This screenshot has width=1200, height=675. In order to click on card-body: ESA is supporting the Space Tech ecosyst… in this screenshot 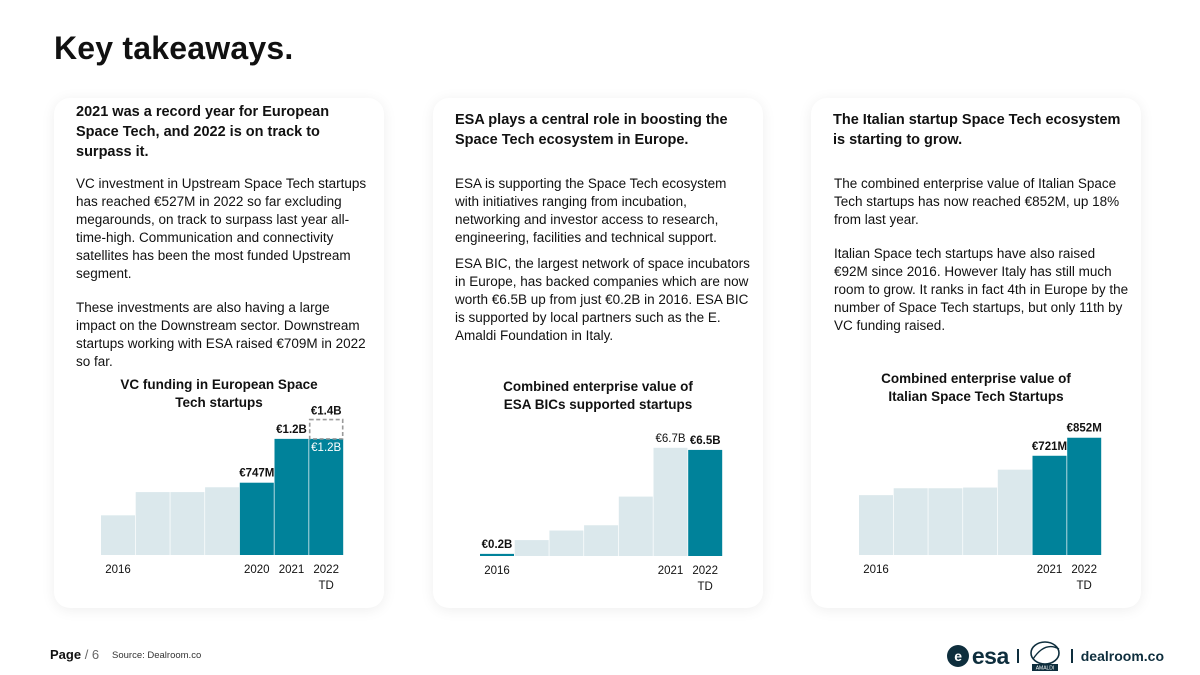, I will do `click(603, 268)`.